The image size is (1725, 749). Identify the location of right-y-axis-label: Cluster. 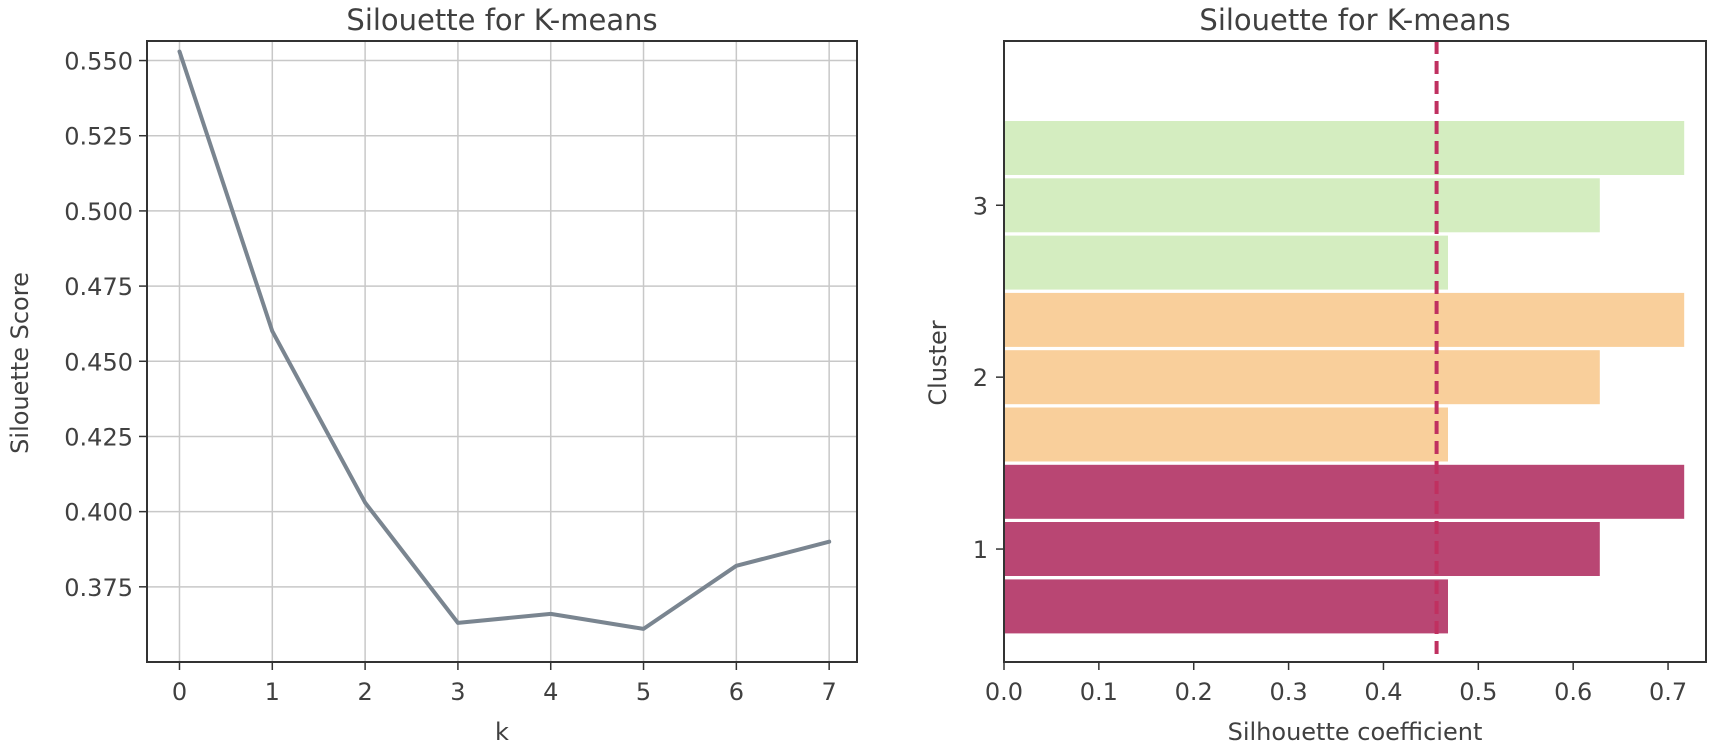
(938, 362).